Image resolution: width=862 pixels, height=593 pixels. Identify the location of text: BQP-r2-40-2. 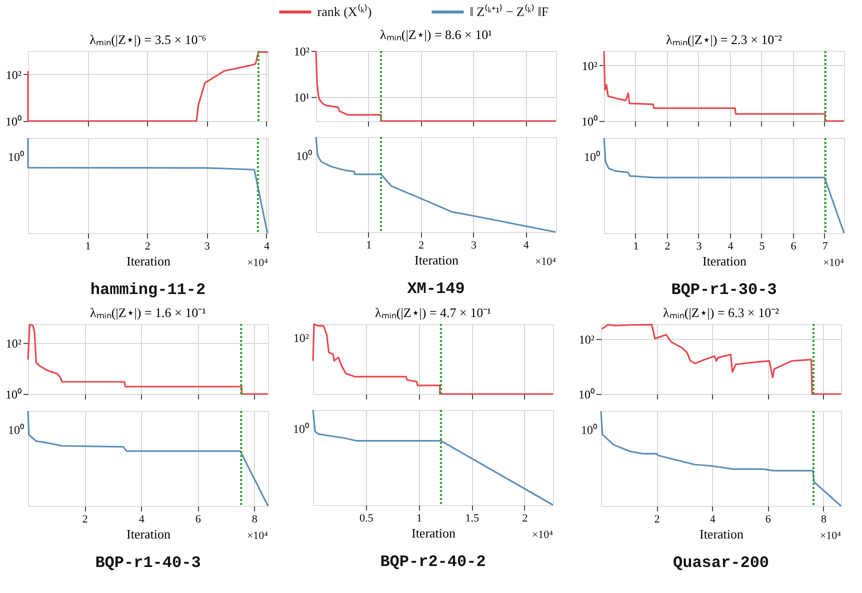
(433, 562).